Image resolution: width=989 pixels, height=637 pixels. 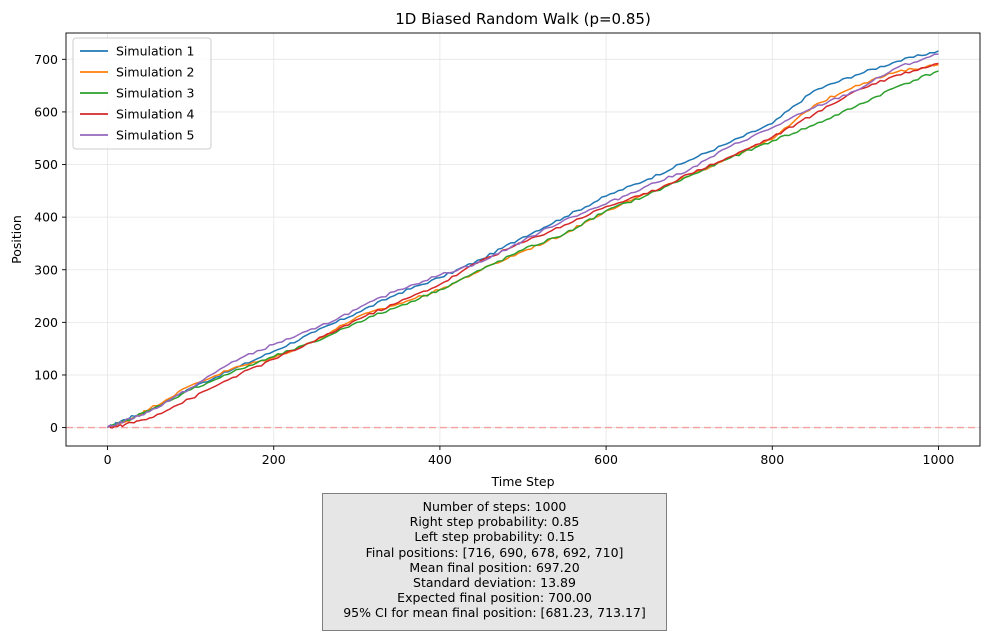 What do you see at coordinates (494, 567) in the screenshot?
I see `stat-mean: Mean final position: 697.20` at bounding box center [494, 567].